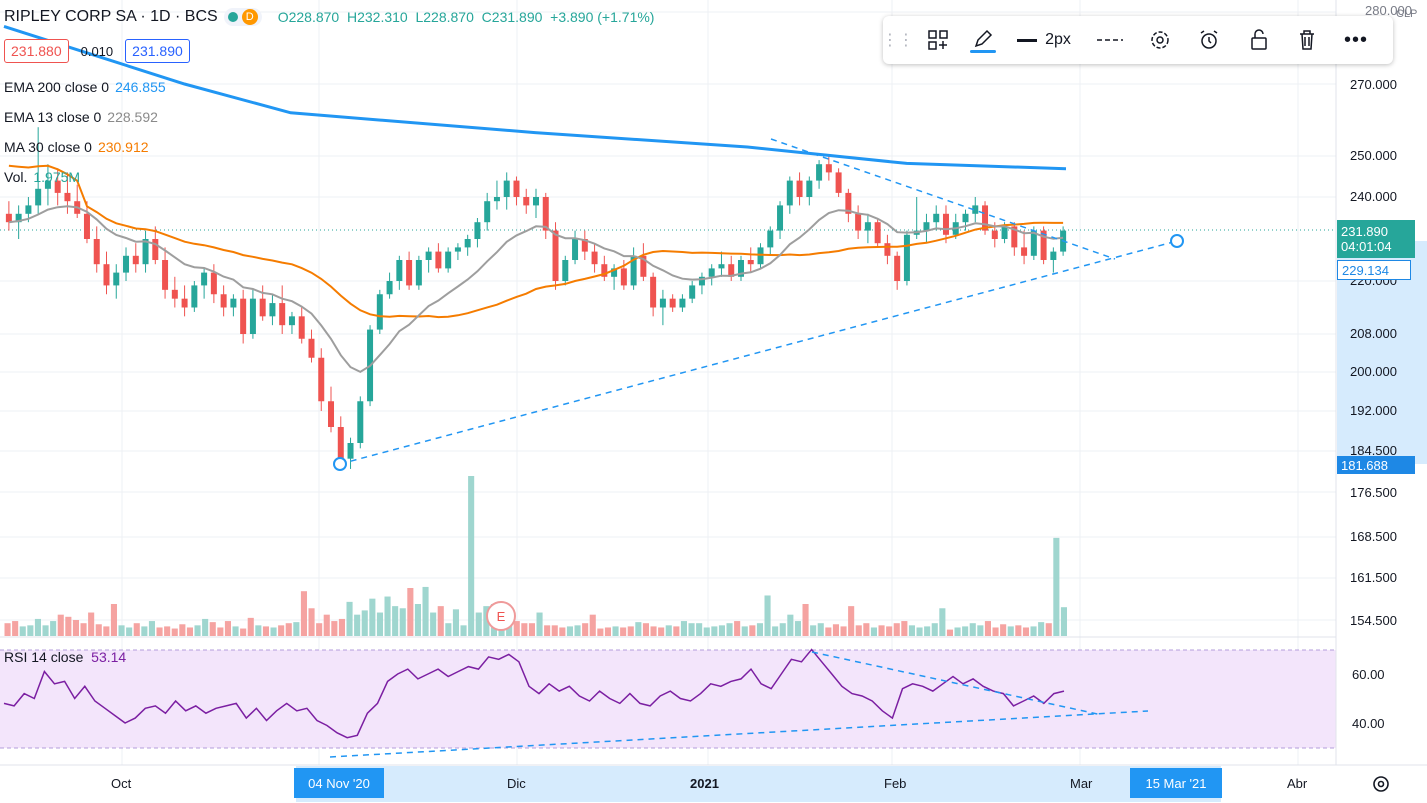  I want to click on rsi-upper-trendline, so click(957, 683).